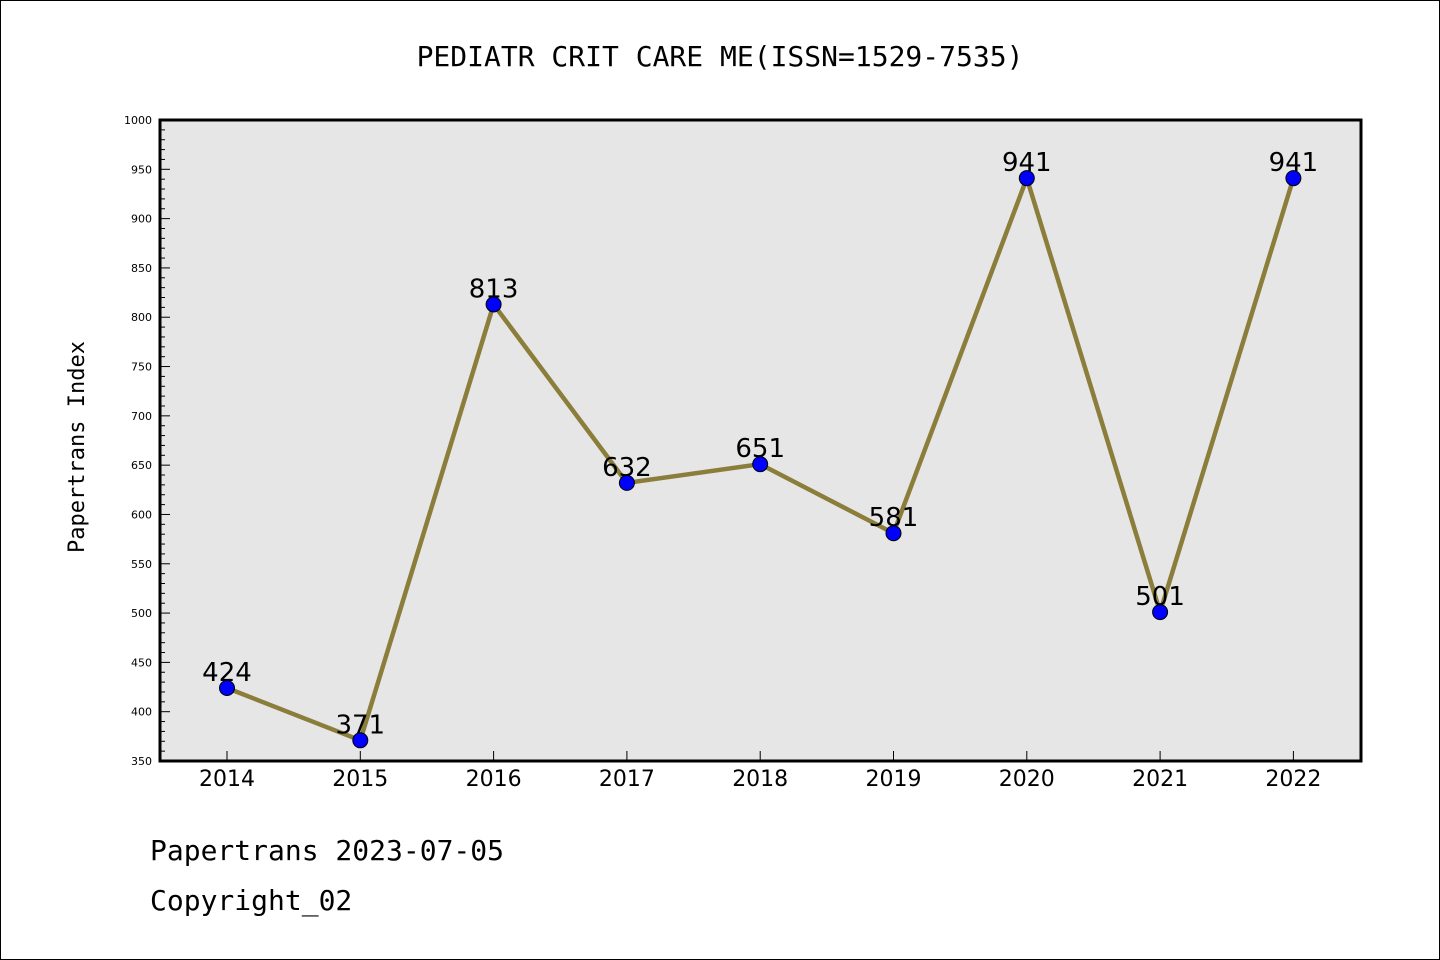 The width and height of the screenshot is (1440, 960). I want to click on y-tick-label: 350, so click(141, 761).